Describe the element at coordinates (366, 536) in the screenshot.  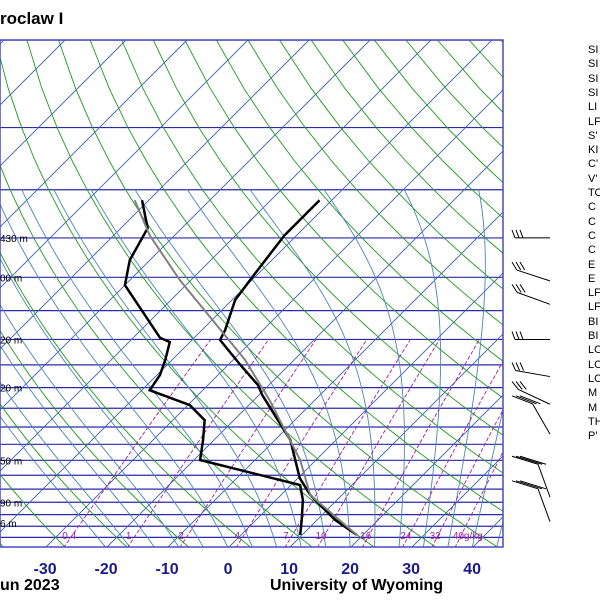
I see `mixing-ratio-label: 16` at that location.